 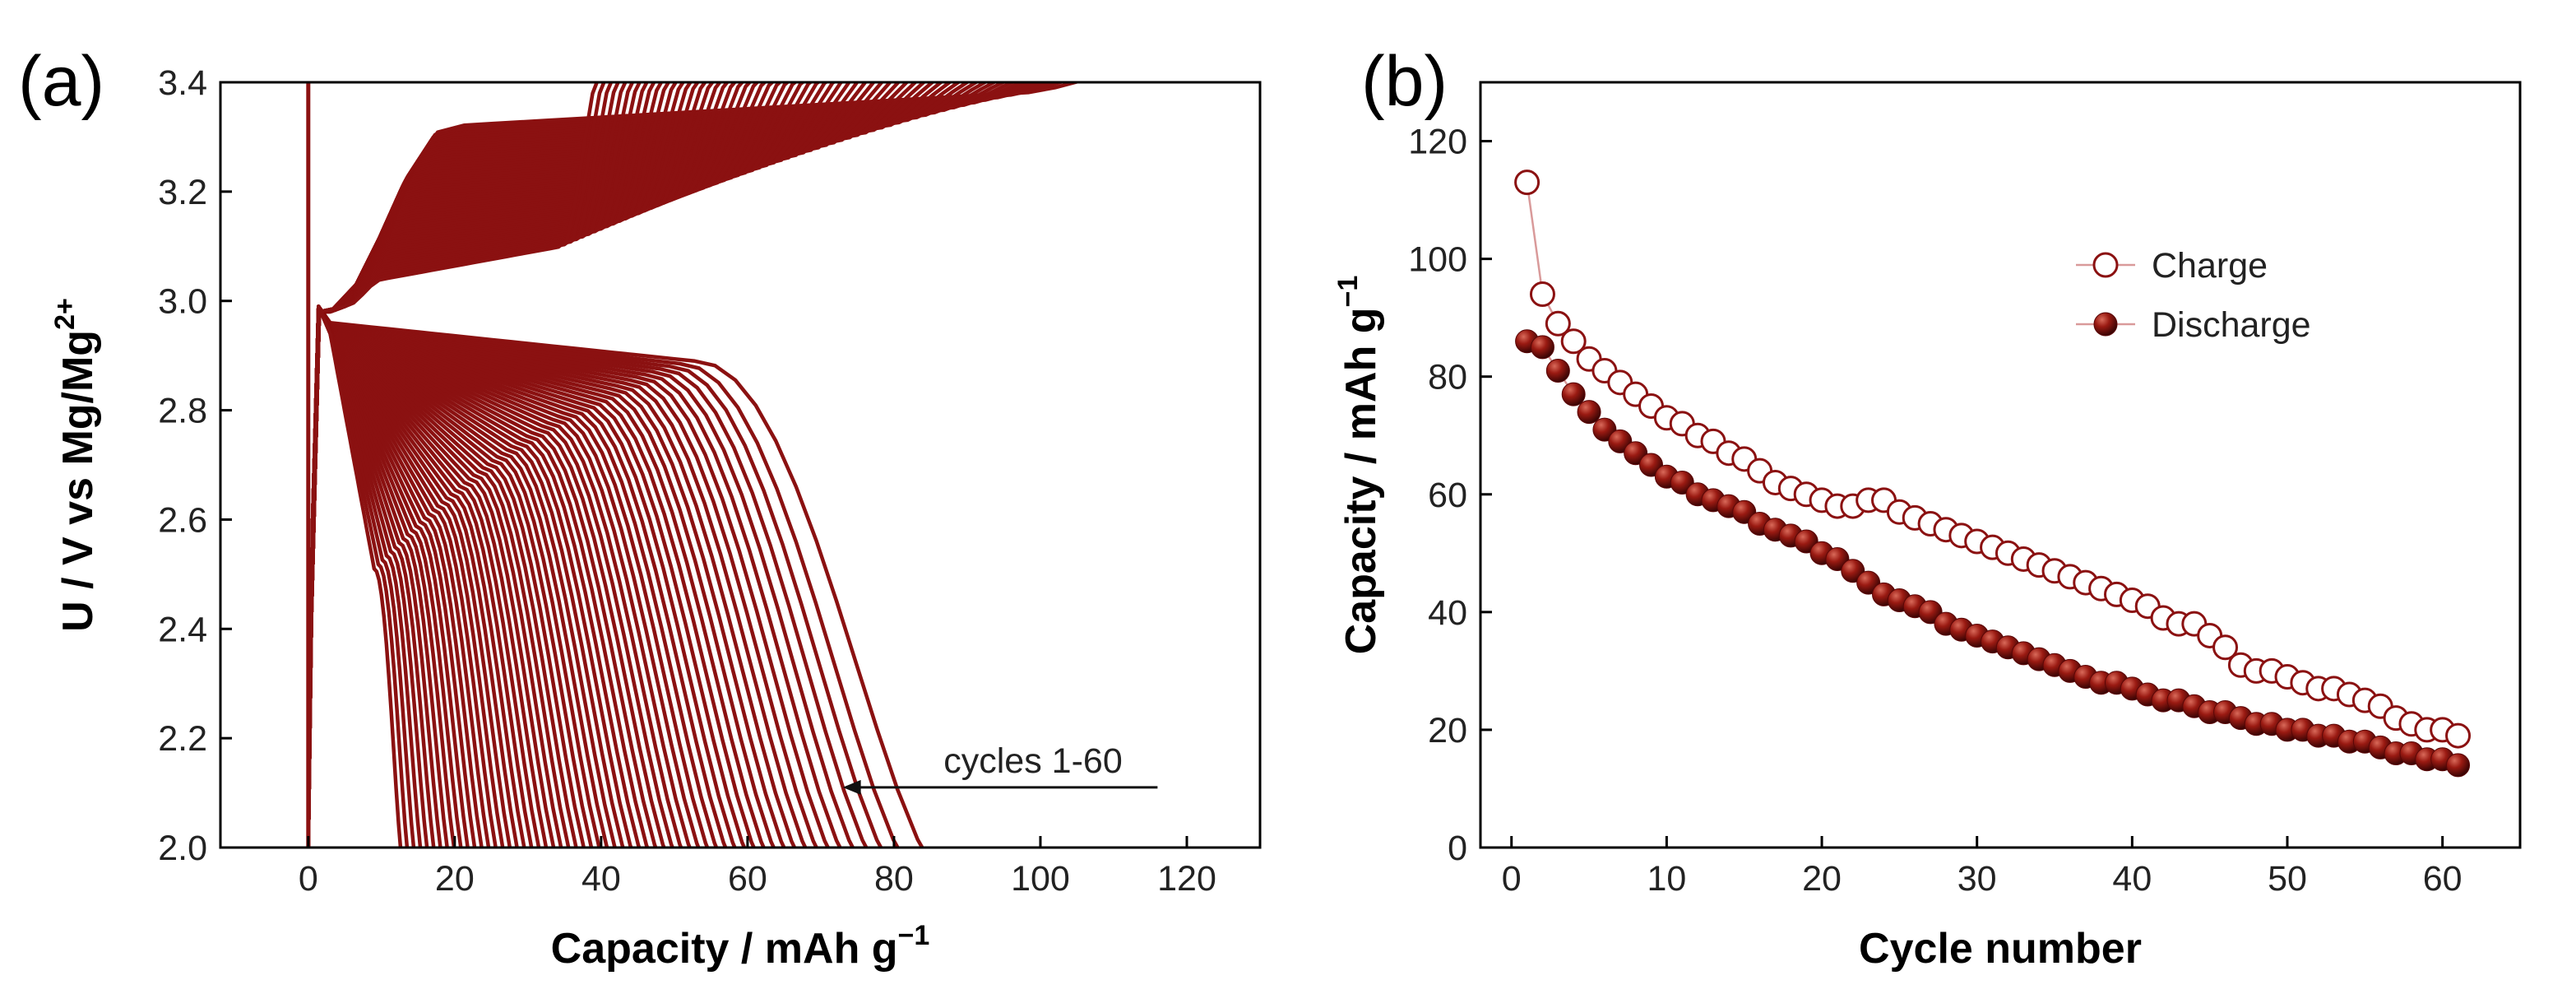 What do you see at coordinates (894, 879) in the screenshot?
I see `x-tick-label: 80` at bounding box center [894, 879].